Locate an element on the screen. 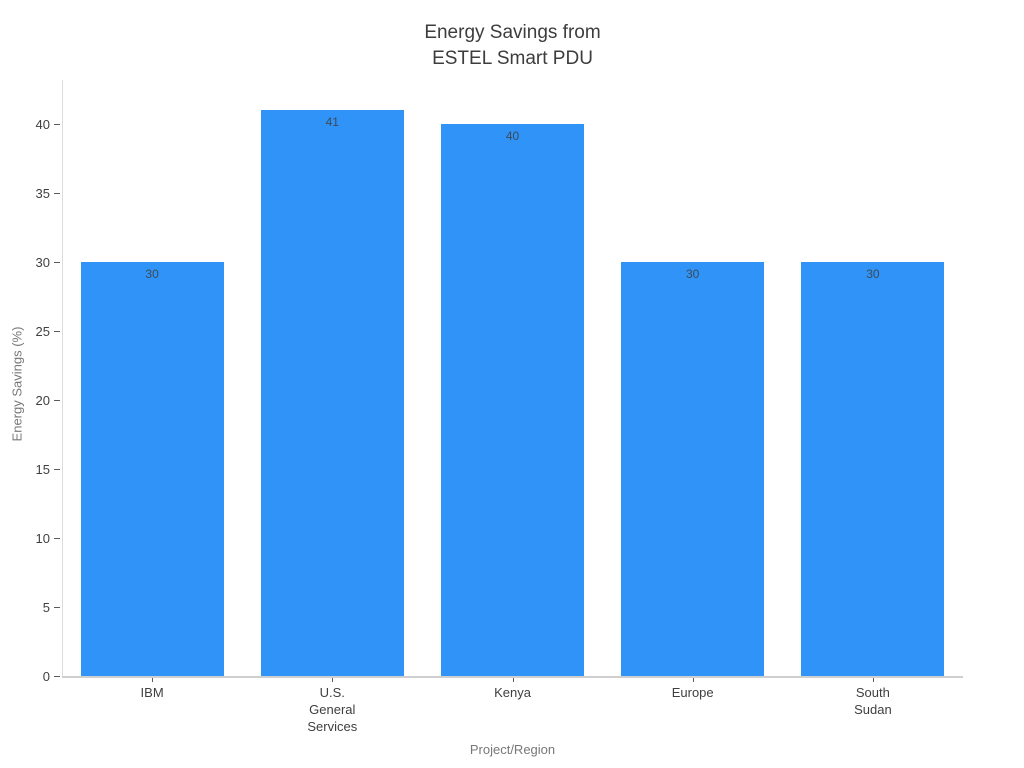 This screenshot has width=1024, height=768. y-tick-label: 30 is located at coordinates (42, 262).